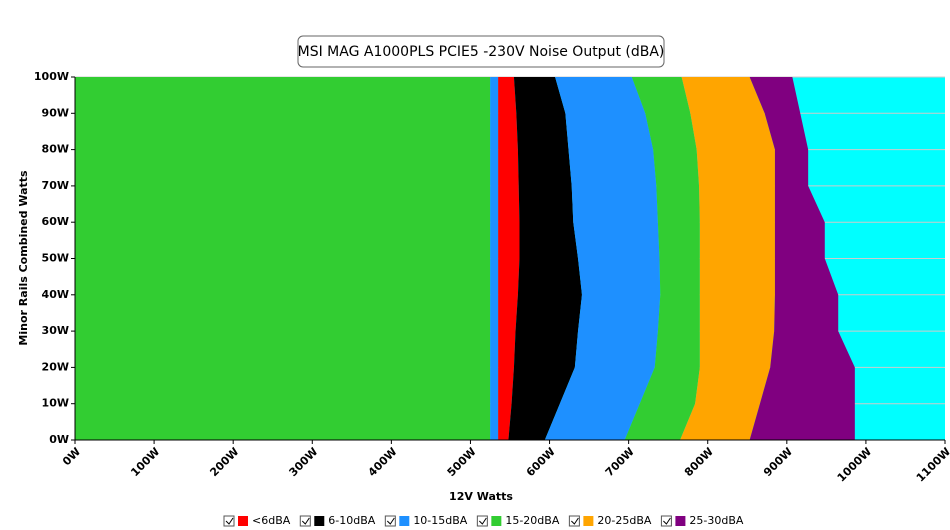 The image size is (950, 530). Describe the element at coordinates (55, 221) in the screenshot. I see `y-tick-label: 60W` at that location.